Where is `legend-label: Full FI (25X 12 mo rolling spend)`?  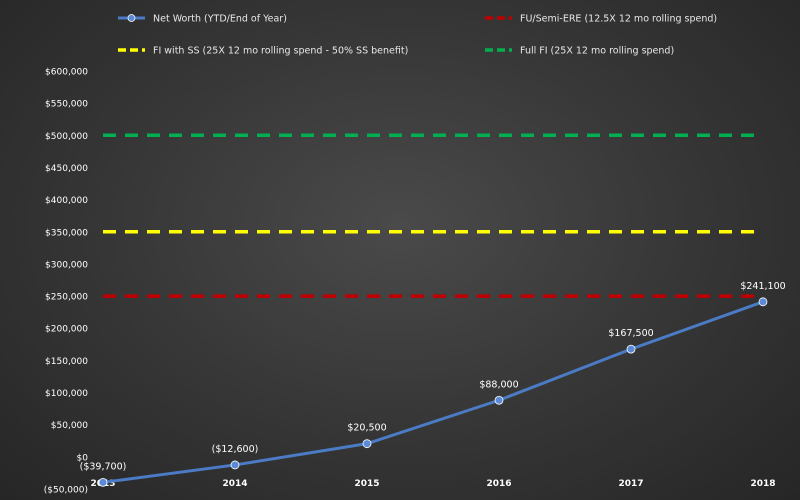 legend-label: Full FI (25X 12 mo rolling spend) is located at coordinates (597, 51).